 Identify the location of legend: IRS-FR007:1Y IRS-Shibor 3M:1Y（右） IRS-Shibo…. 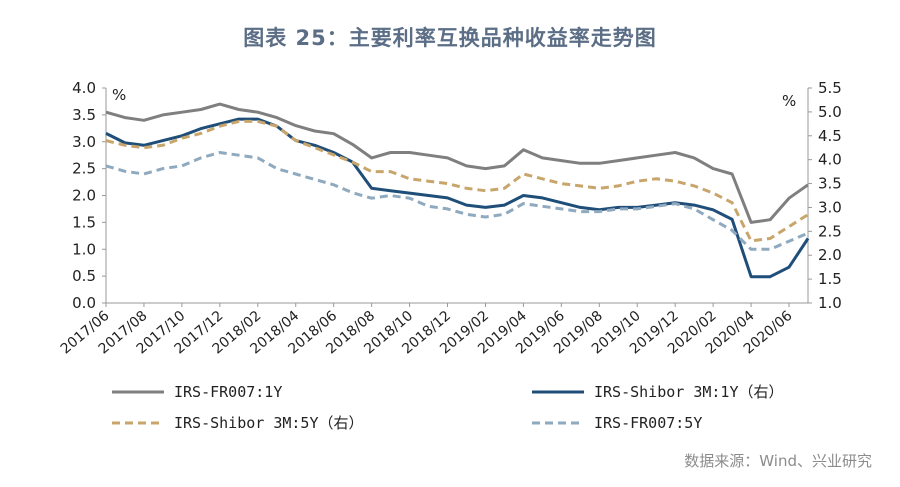
(448, 407).